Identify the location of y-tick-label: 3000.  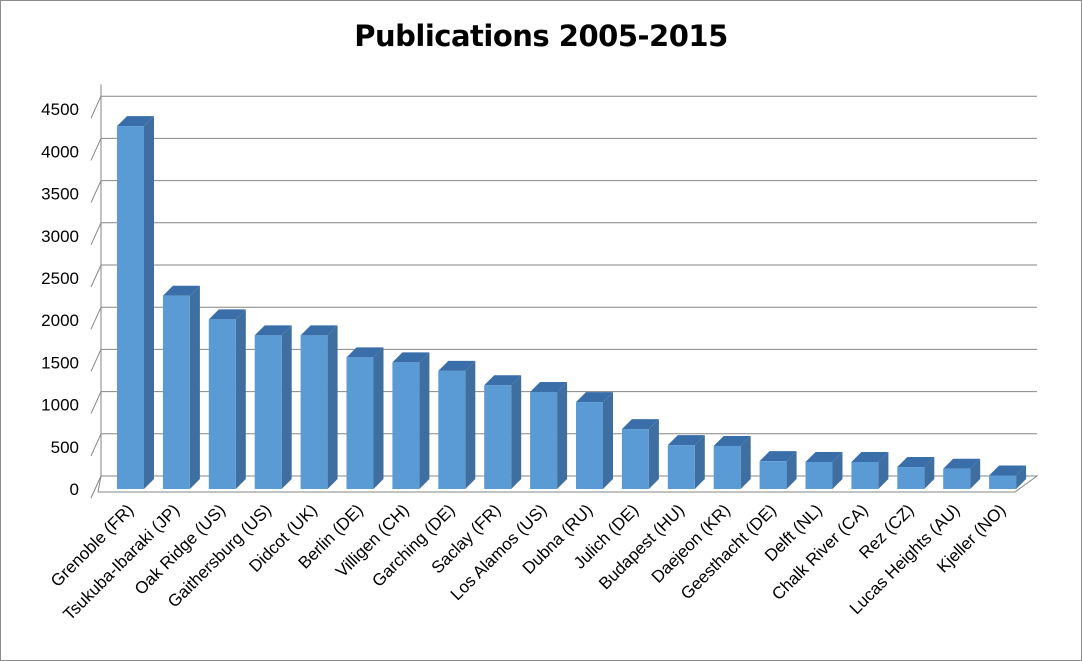
(60, 236).